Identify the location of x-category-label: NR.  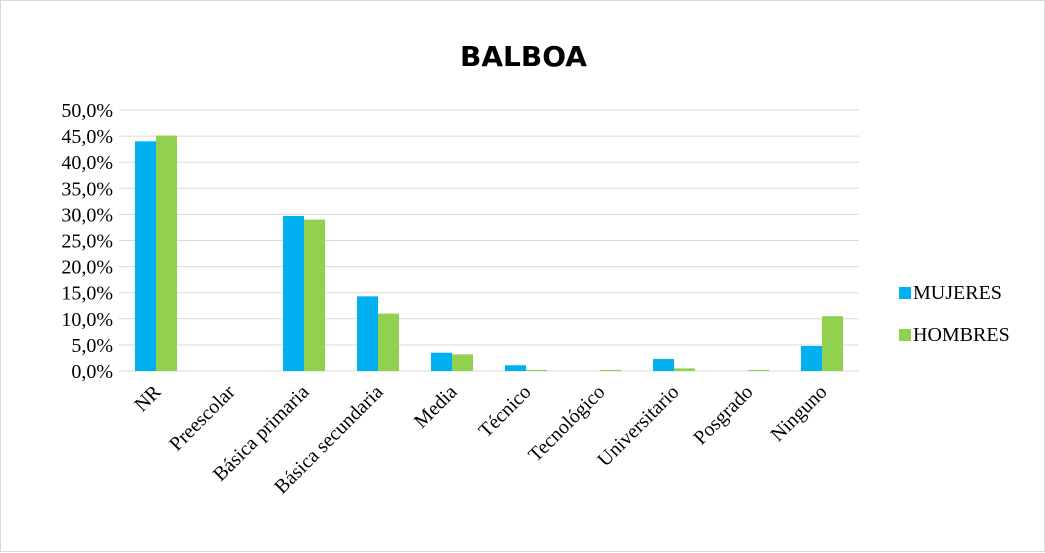
(148, 399).